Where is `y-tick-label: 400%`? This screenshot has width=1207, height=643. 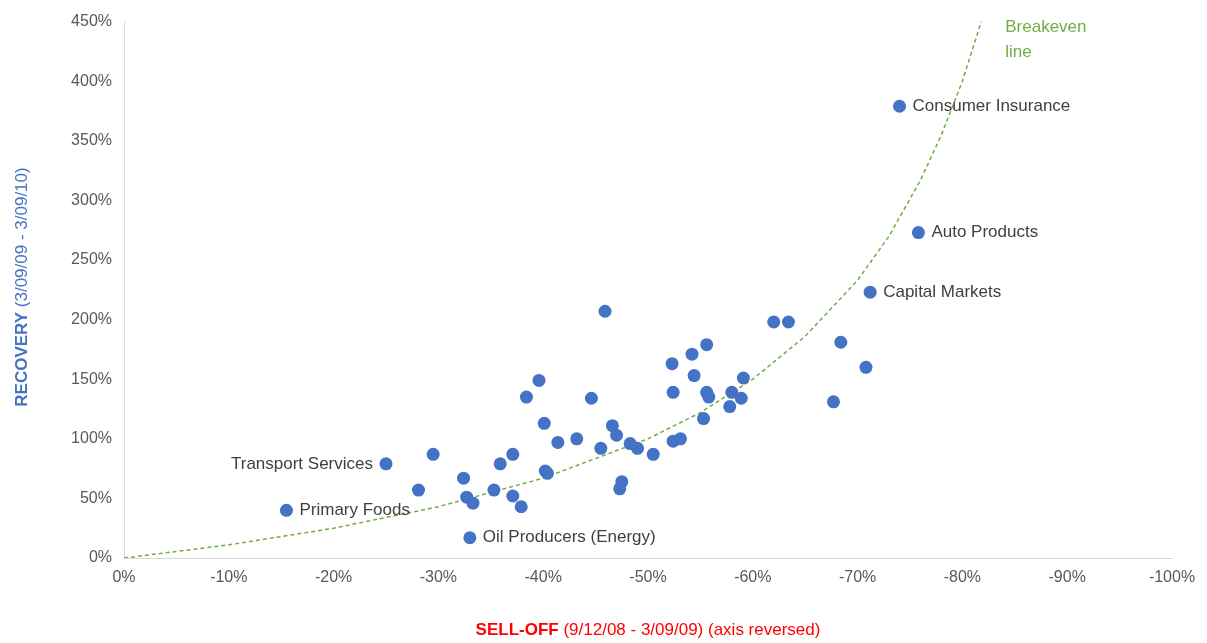
y-tick-label: 400% is located at coordinates (91, 80).